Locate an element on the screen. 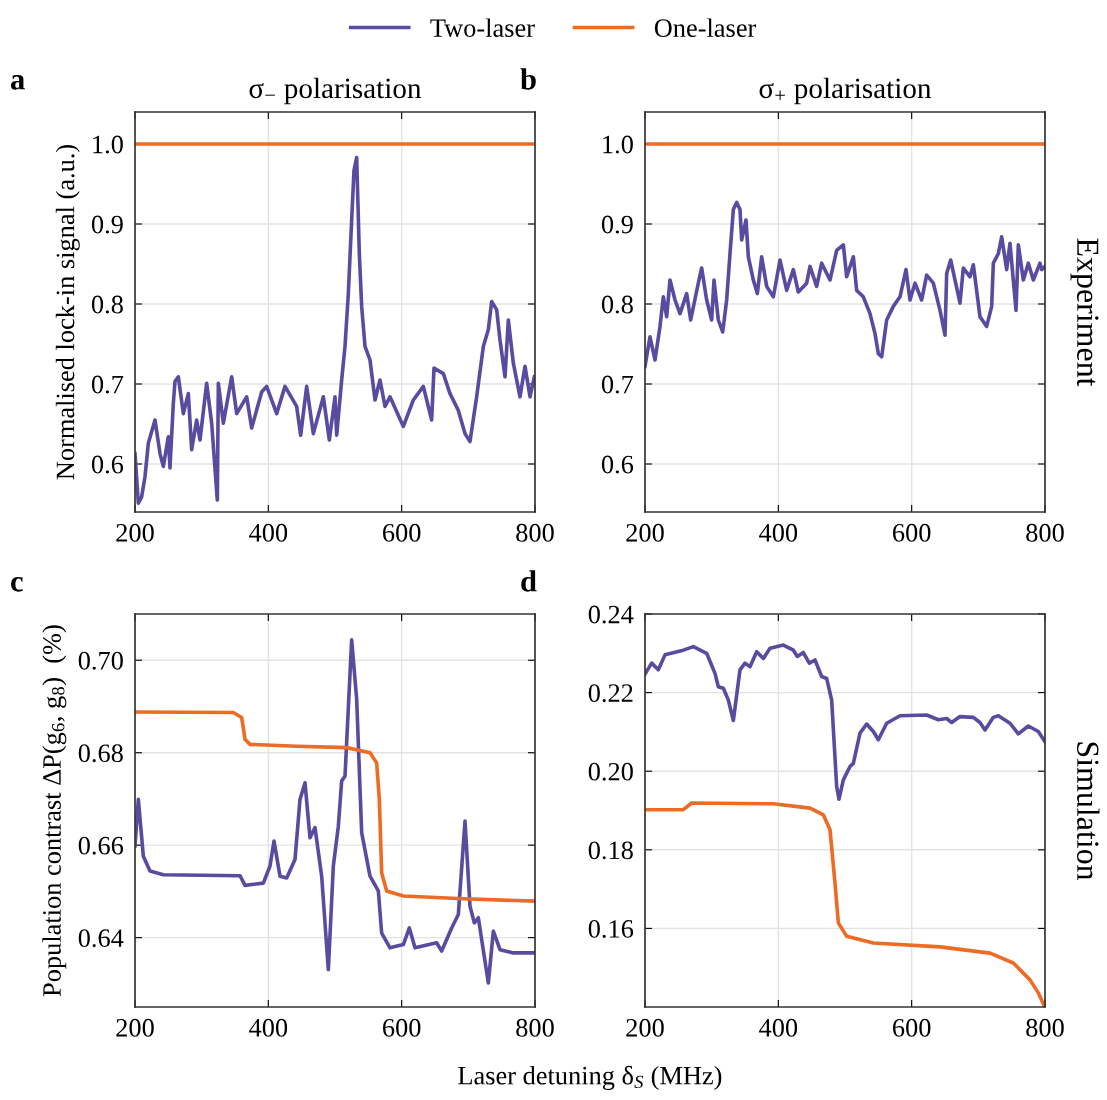 This screenshot has height=1100, width=1107. text: a is located at coordinates (17, 82).